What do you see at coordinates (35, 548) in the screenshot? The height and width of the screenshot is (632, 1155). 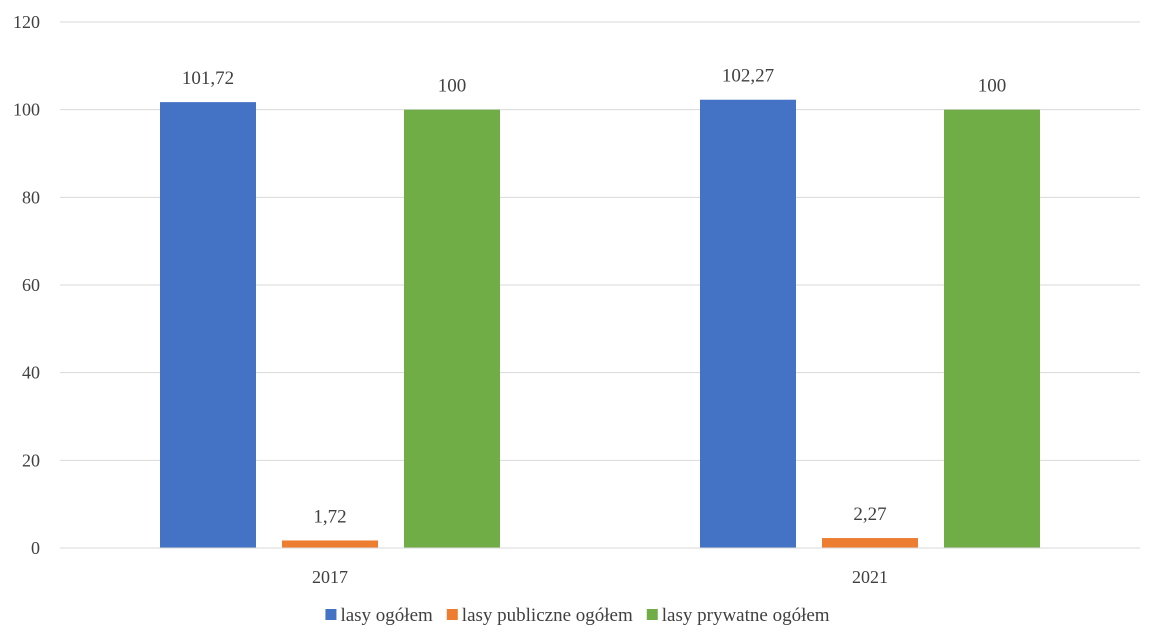 I see `y-tick-label-0: 0` at bounding box center [35, 548].